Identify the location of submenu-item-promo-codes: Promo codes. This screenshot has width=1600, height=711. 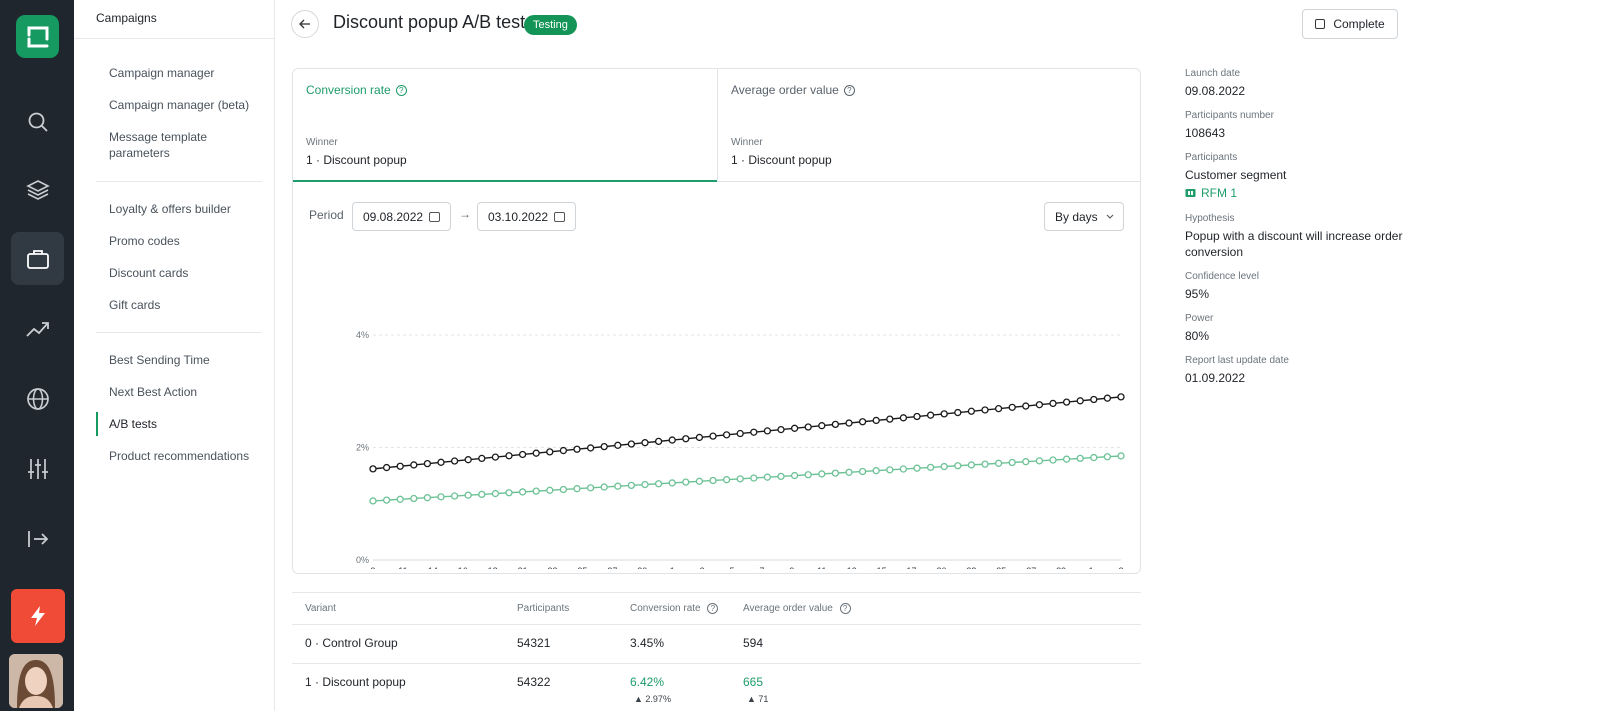
(144, 241).